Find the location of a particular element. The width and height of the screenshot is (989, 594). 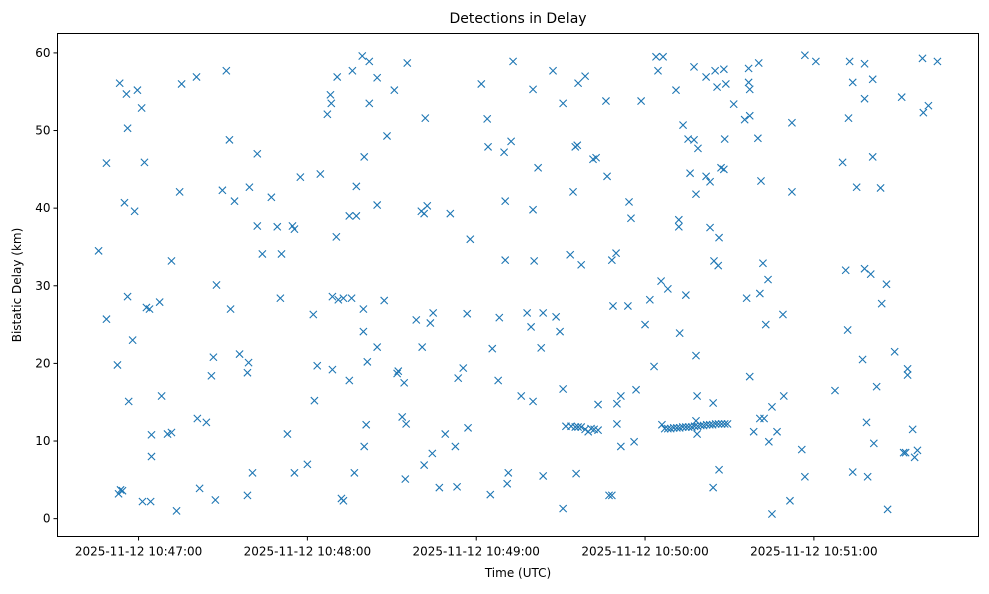

x-axis-label: Time (UTC) is located at coordinates (517, 573).